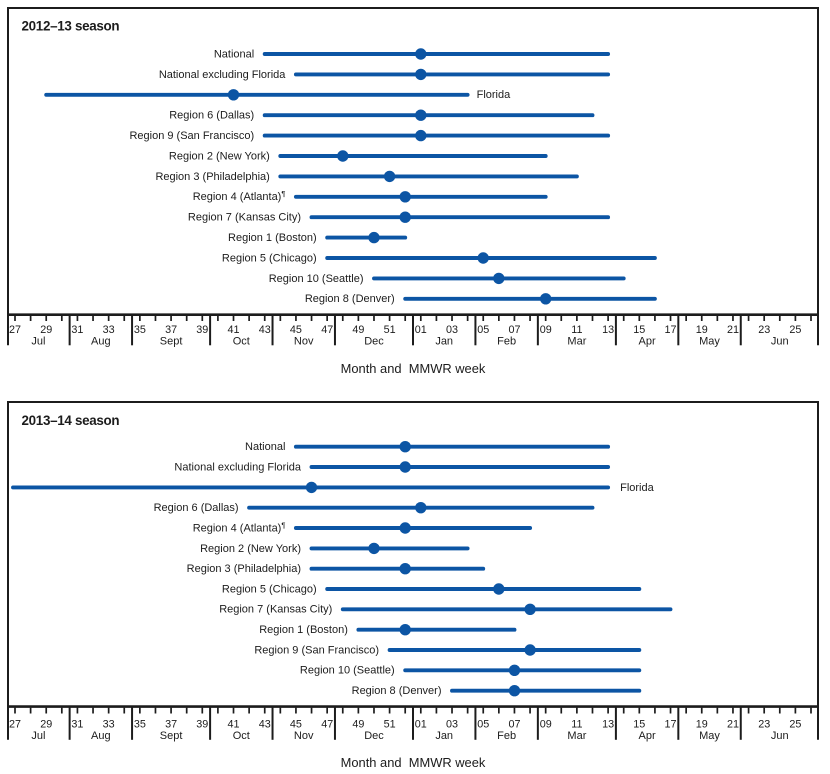 This screenshot has height=774, width=830. I want to click on svg-text: National excluding Florida, so click(222, 75).